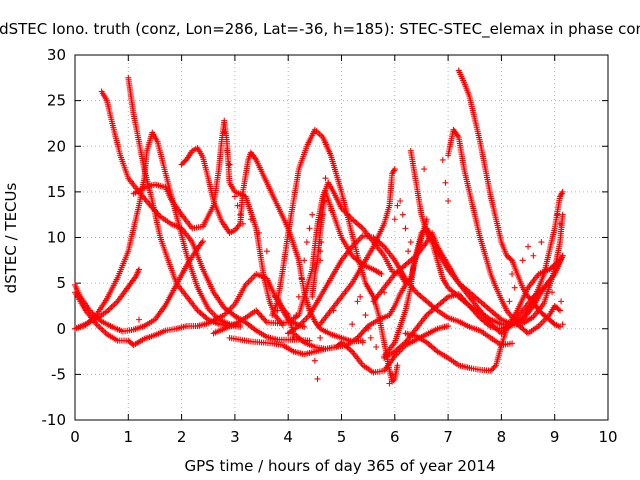  What do you see at coordinates (342, 437) in the screenshot?
I see `x-tick-label: 5` at bounding box center [342, 437].